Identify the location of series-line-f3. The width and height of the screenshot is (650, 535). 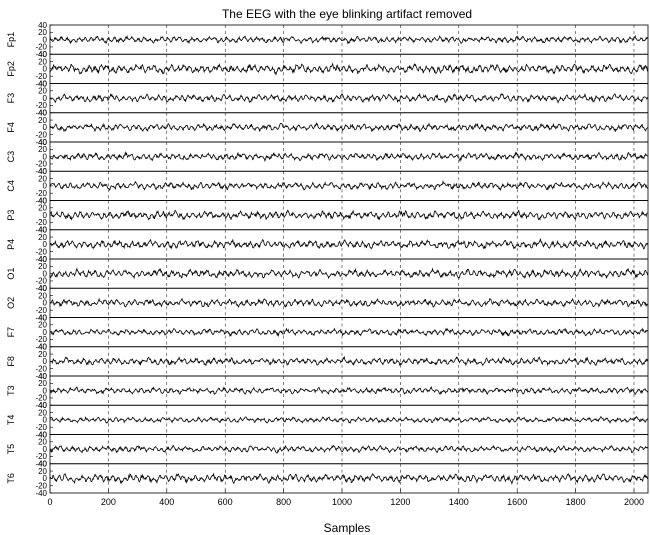
(349, 98).